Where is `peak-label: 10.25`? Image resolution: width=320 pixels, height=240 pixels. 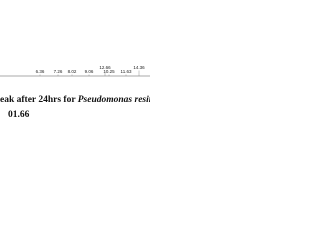
peak-label: 10.25 is located at coordinates (109, 71).